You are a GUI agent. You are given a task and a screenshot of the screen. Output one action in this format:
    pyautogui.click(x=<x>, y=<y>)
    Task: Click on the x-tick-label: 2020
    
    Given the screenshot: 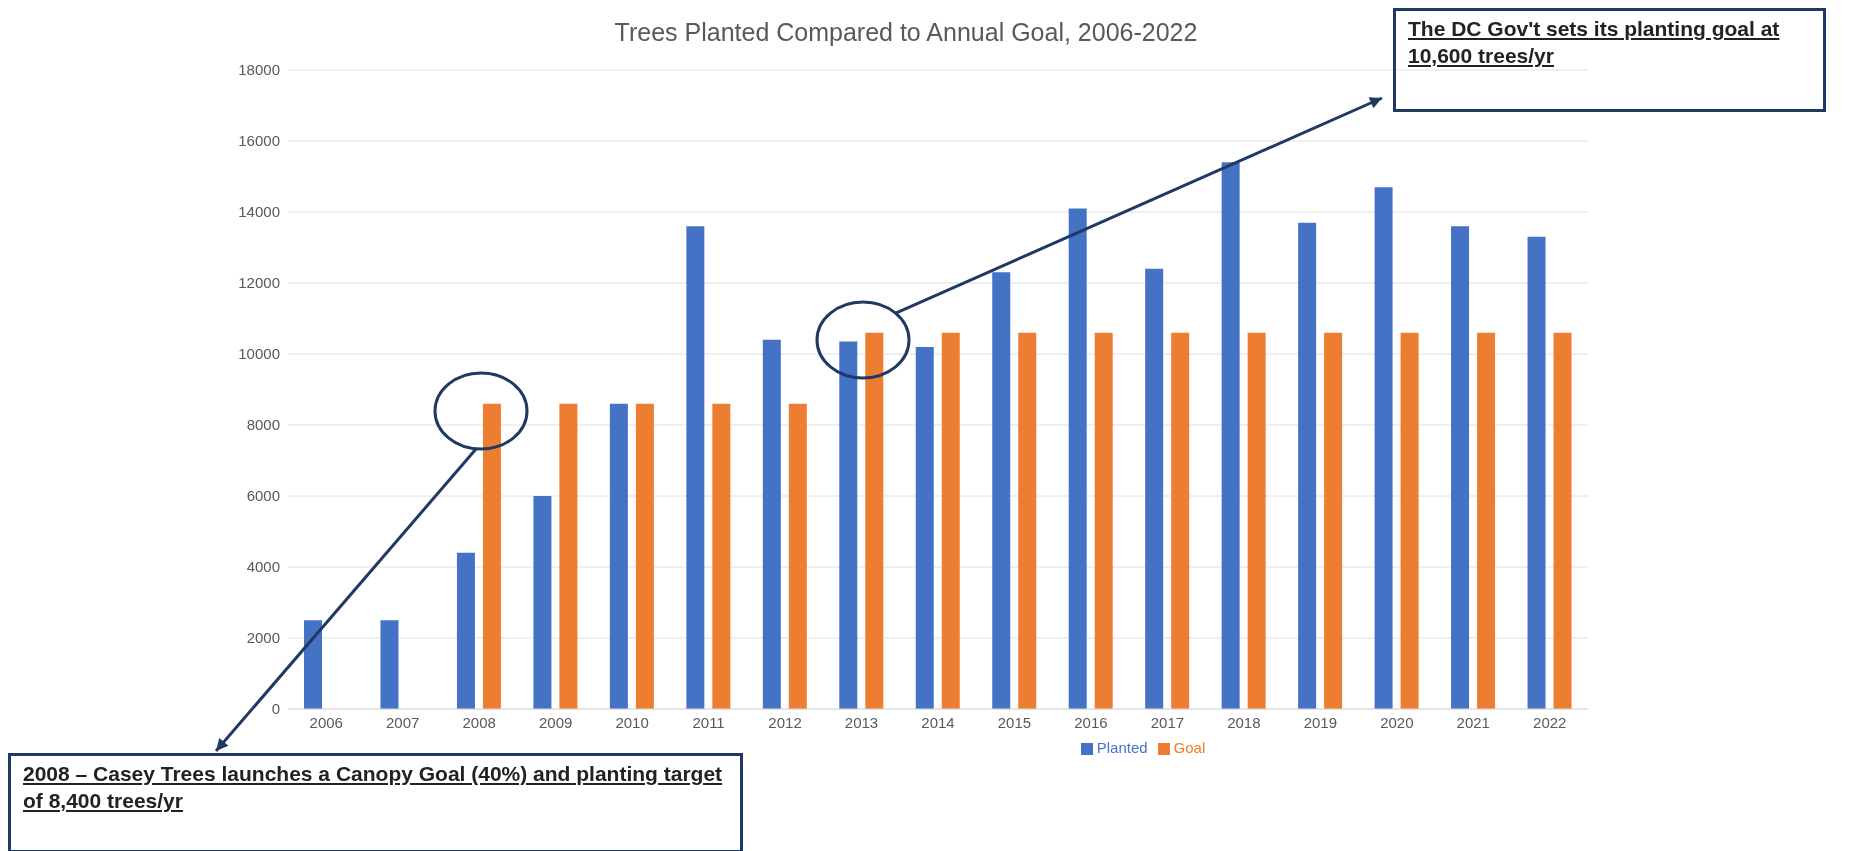 What is the action you would take?
    pyautogui.click(x=1397, y=722)
    